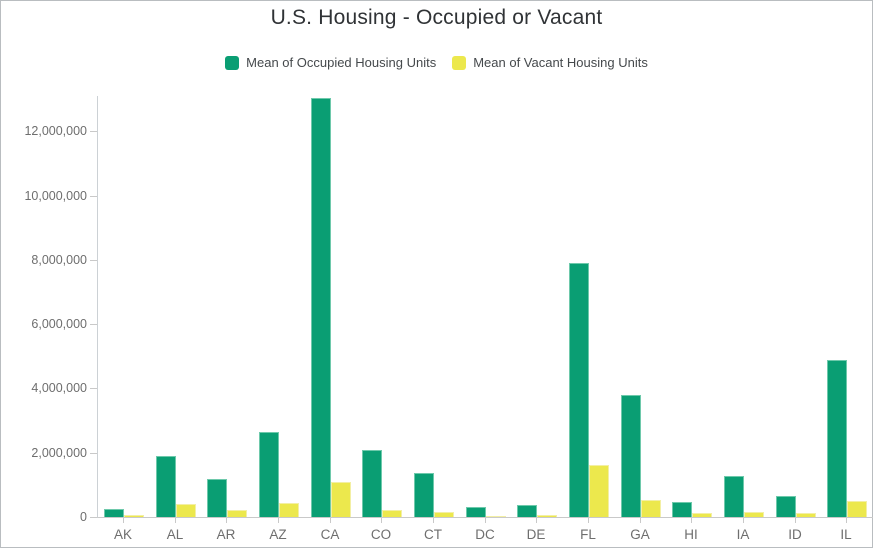 The height and width of the screenshot is (551, 877). I want to click on chart-title: U.S. Housing - Occupied or Vacant, so click(436, 17).